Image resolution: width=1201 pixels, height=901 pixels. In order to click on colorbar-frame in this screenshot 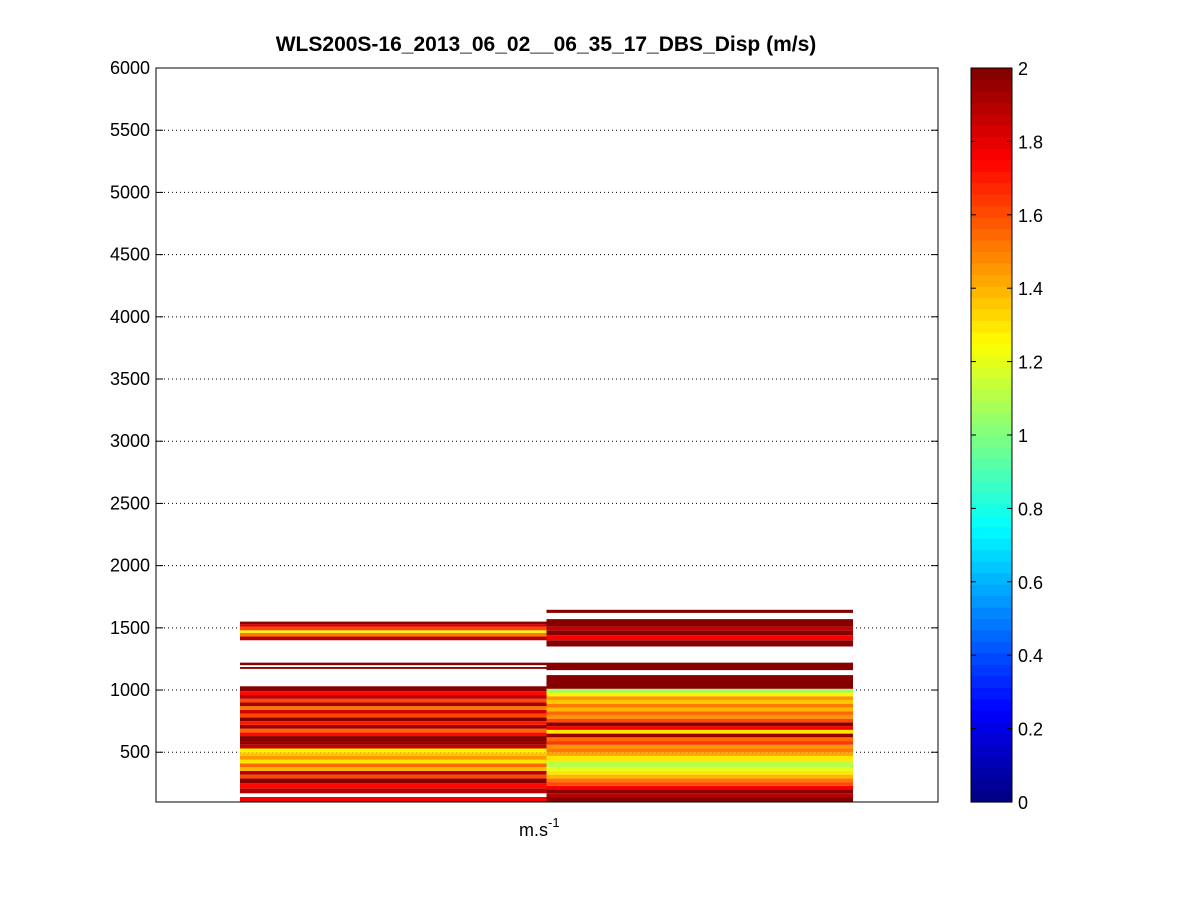, I will do `click(991, 435)`.